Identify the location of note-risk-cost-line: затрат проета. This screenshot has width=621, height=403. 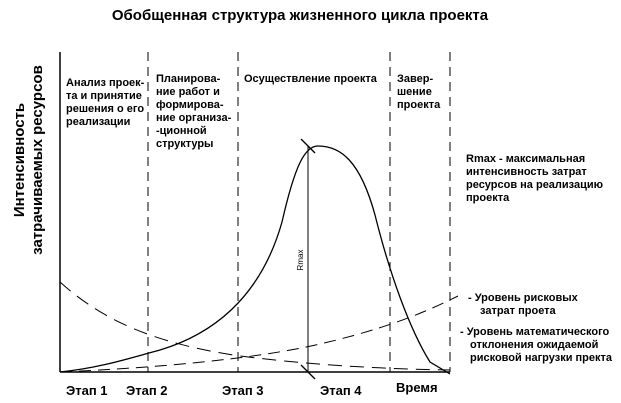
(518, 311).